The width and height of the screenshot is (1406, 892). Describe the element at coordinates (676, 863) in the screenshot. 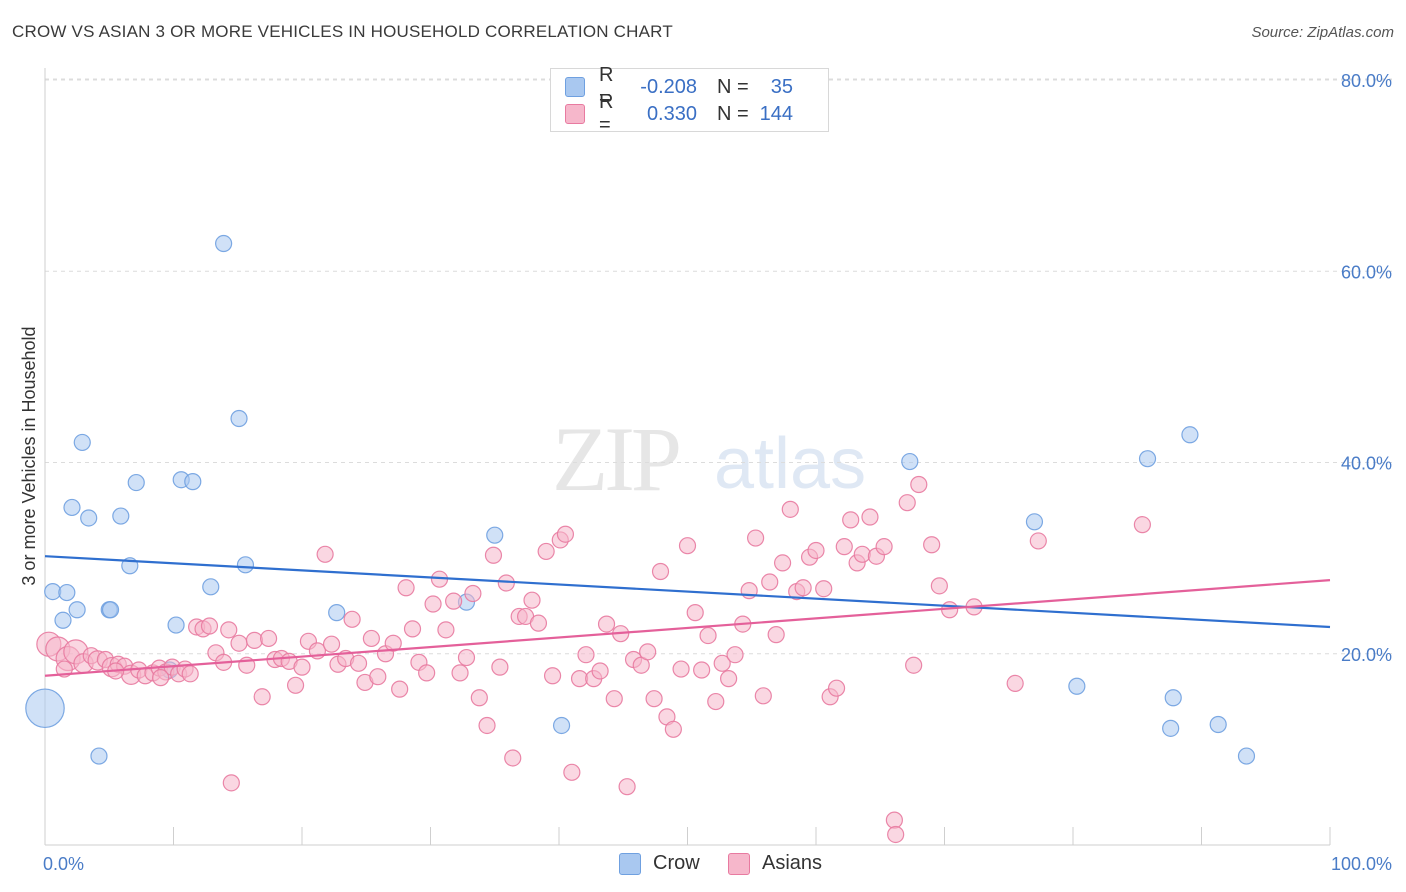

I see `crow-legend-label: Crow` at that location.